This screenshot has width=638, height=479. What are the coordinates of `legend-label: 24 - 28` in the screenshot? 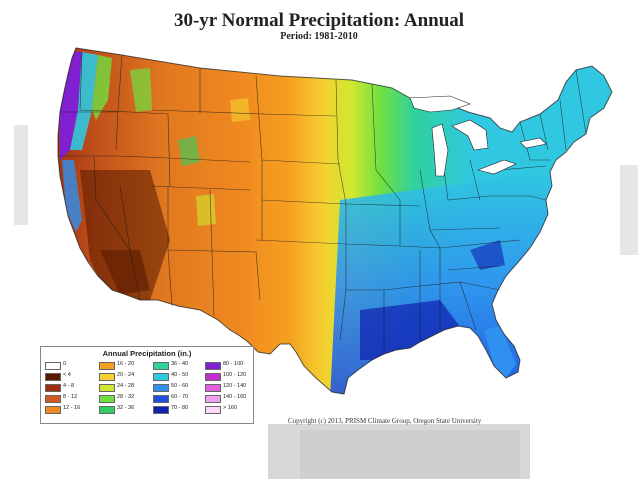 It's located at (126, 386).